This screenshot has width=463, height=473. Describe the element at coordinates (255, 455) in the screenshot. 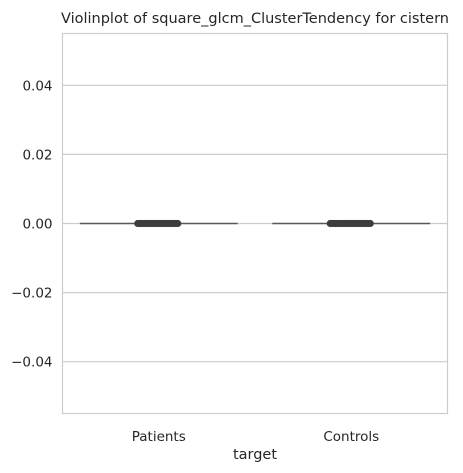

I see `x-axis-label: target` at that location.